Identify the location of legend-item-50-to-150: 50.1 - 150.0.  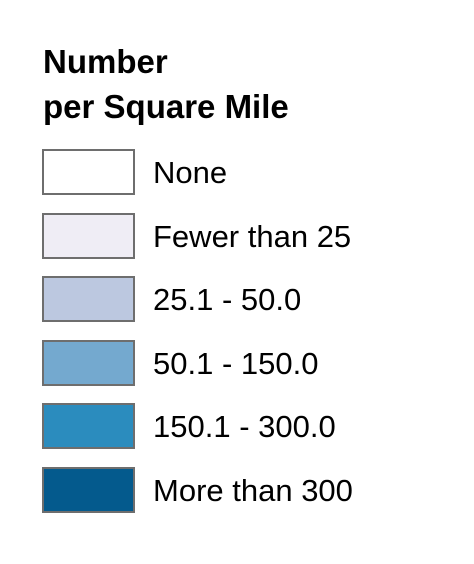
(242, 363).